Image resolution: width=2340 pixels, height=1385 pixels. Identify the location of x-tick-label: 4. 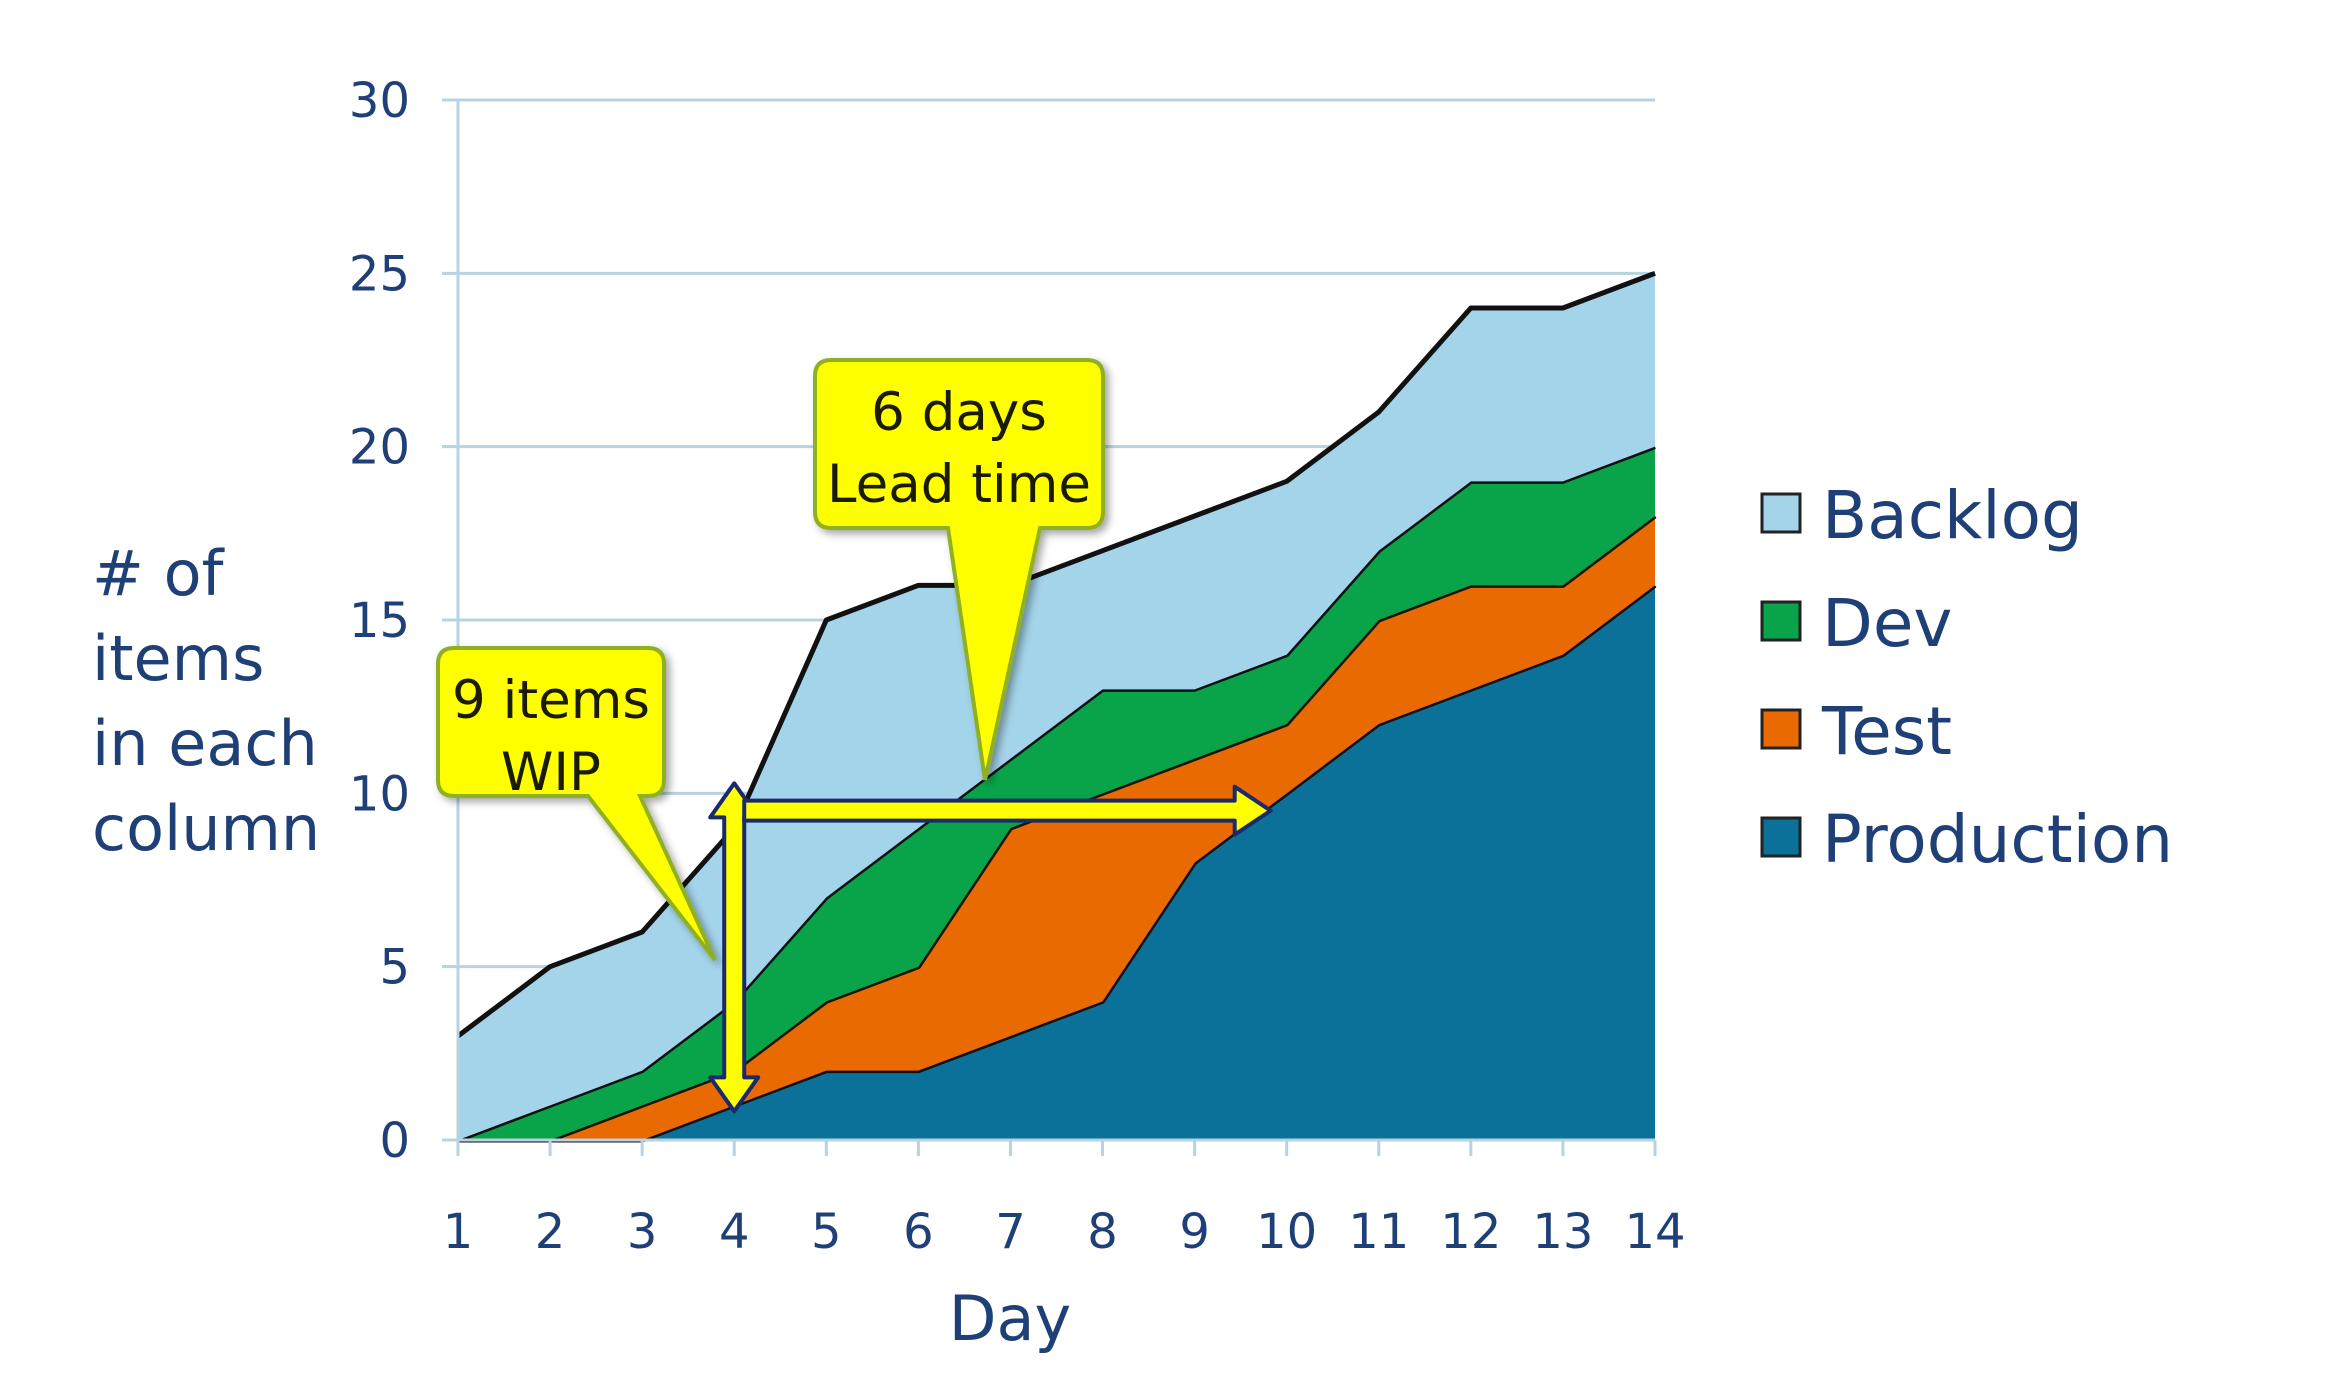
(734, 1232).